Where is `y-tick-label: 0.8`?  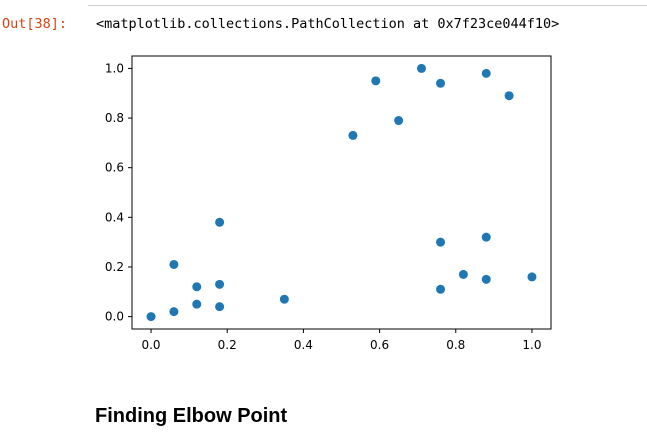 y-tick-label: 0.8 is located at coordinates (114, 118).